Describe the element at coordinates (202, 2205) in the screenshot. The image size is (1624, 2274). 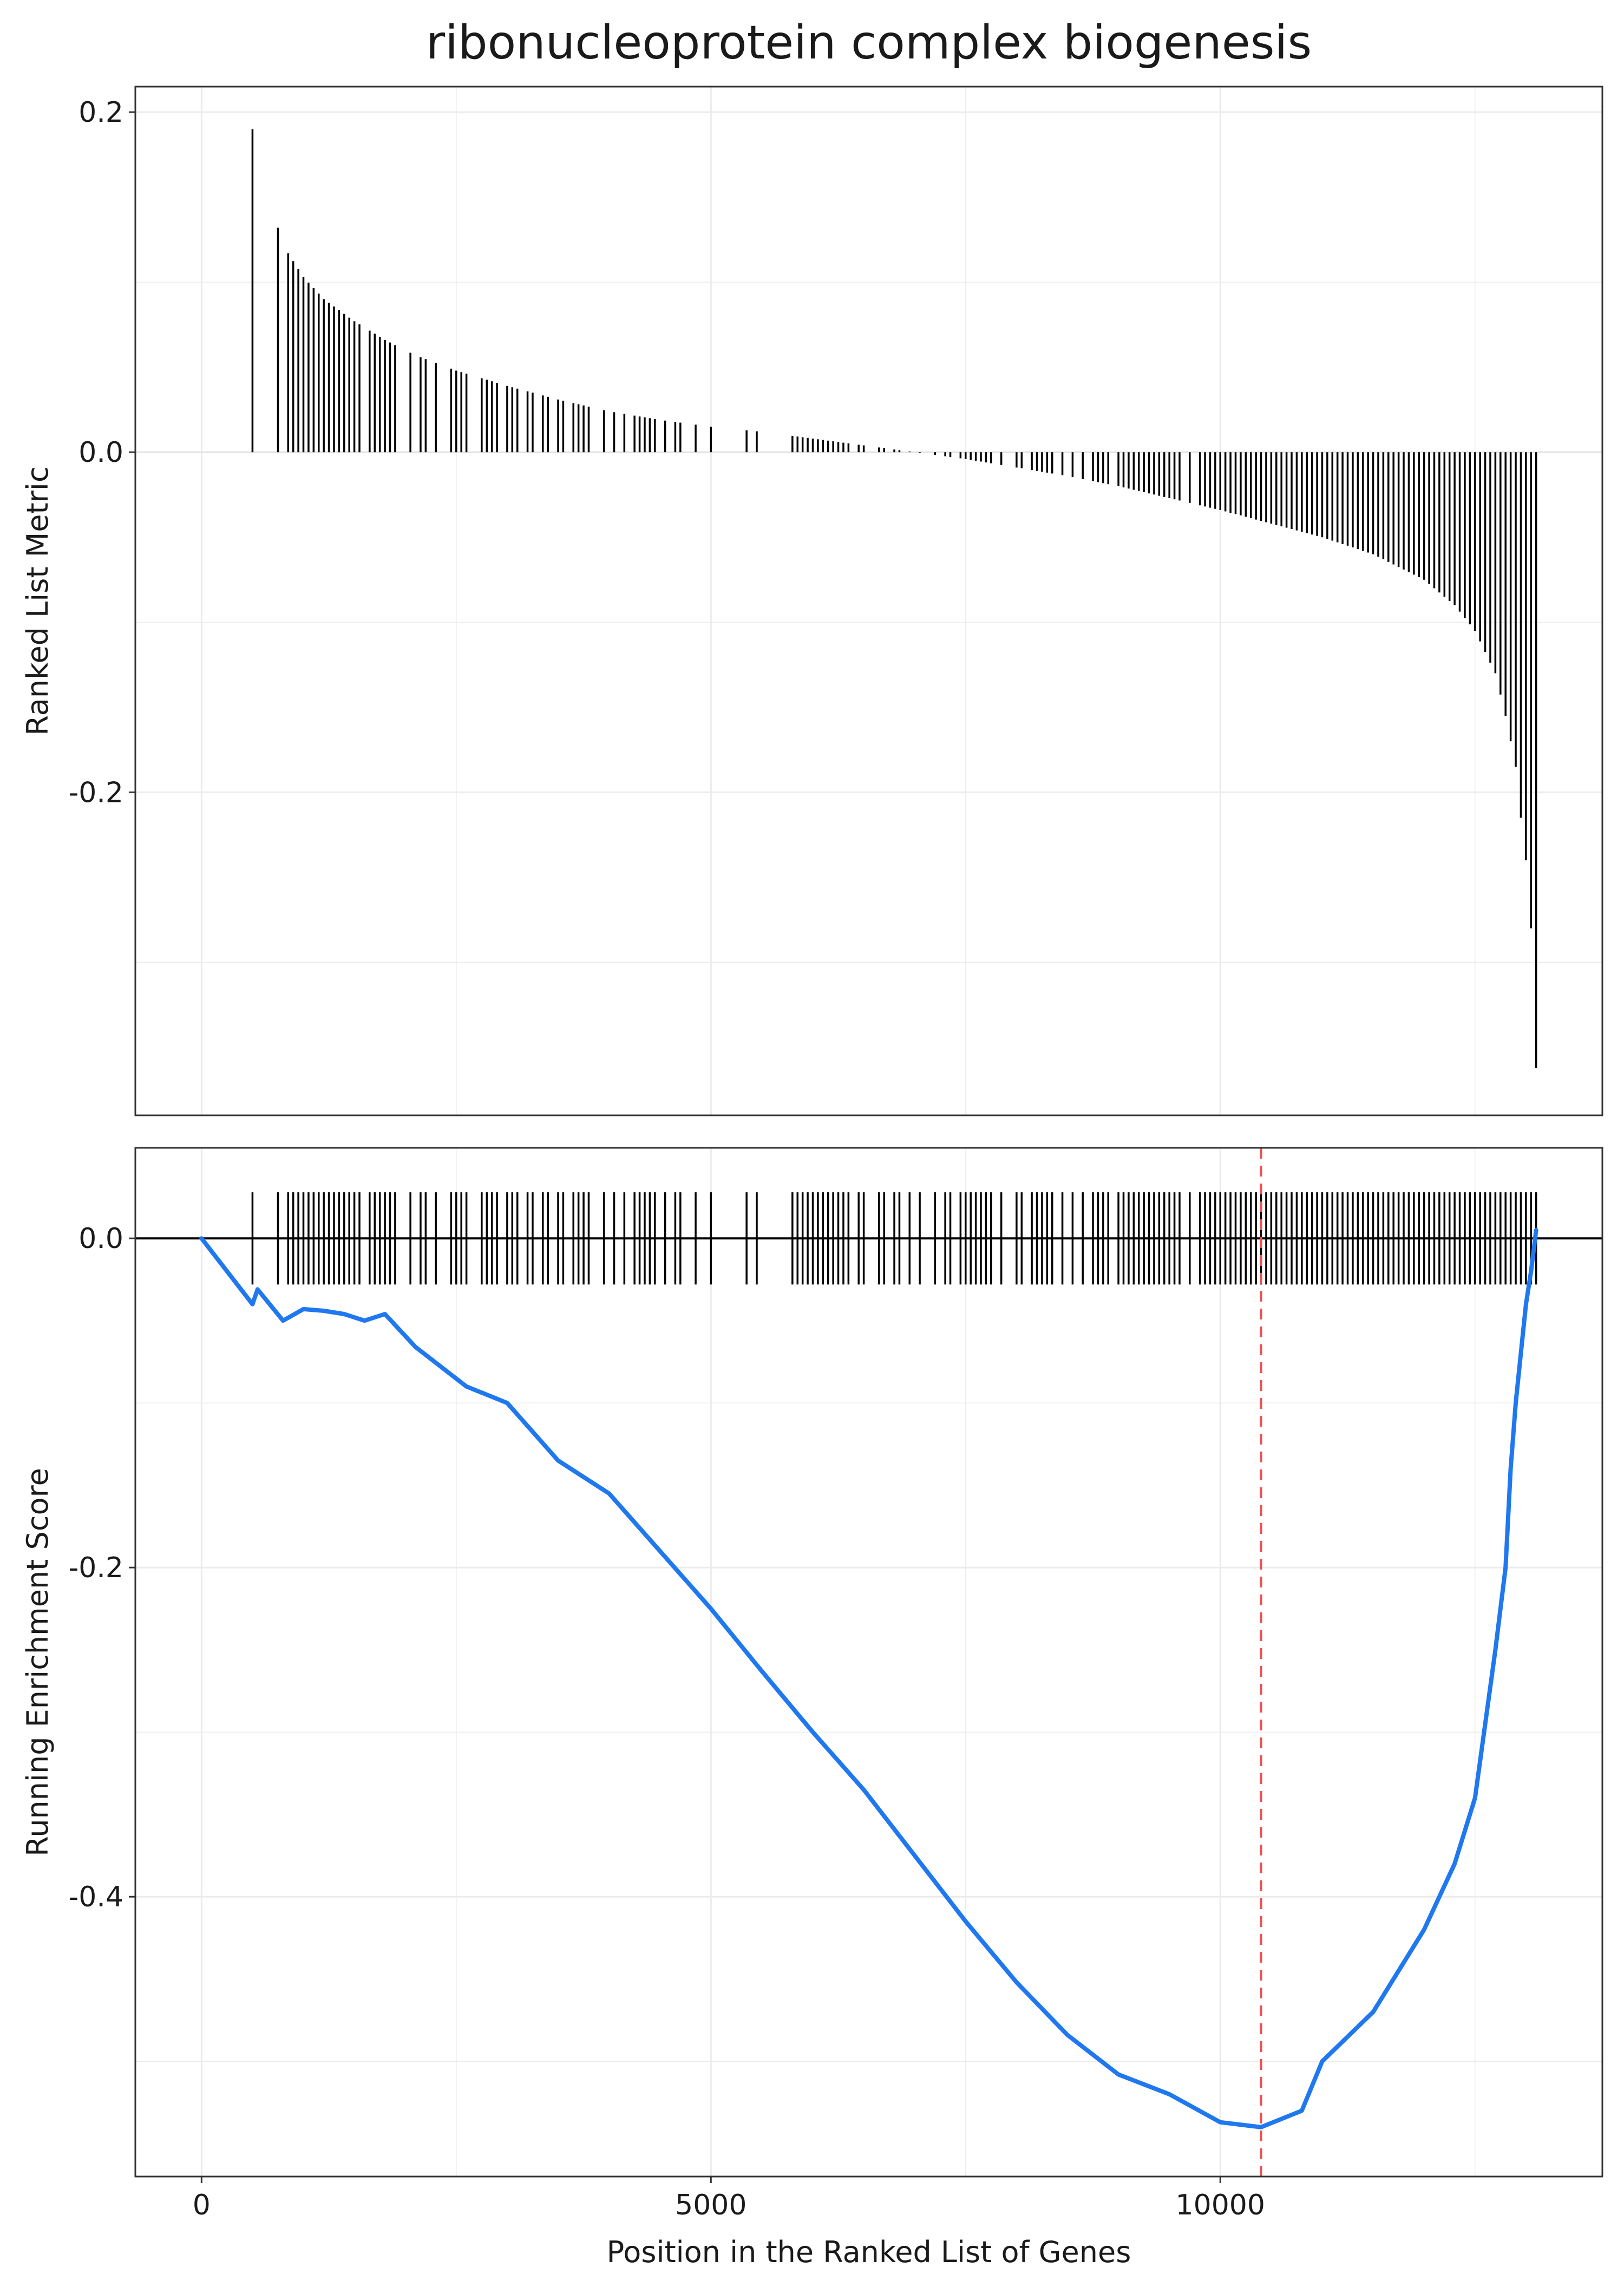
I see `x-tick-label: 0` at that location.